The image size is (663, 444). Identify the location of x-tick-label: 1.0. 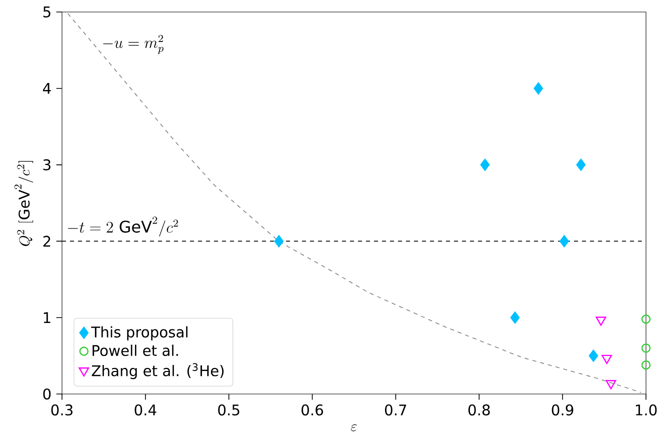
(646, 410).